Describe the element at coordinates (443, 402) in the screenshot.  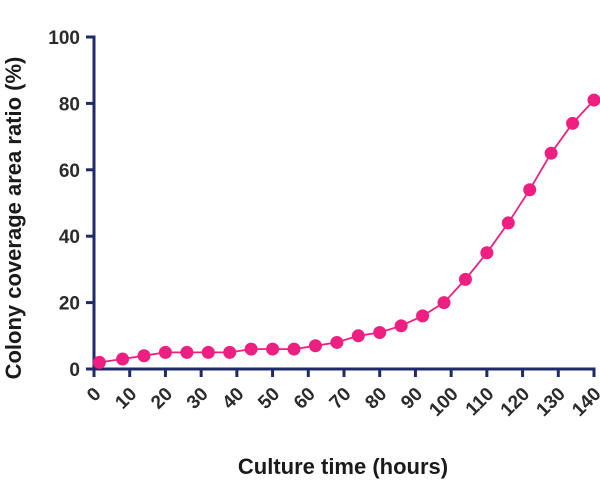
I see `x-tick-label: 100` at that location.